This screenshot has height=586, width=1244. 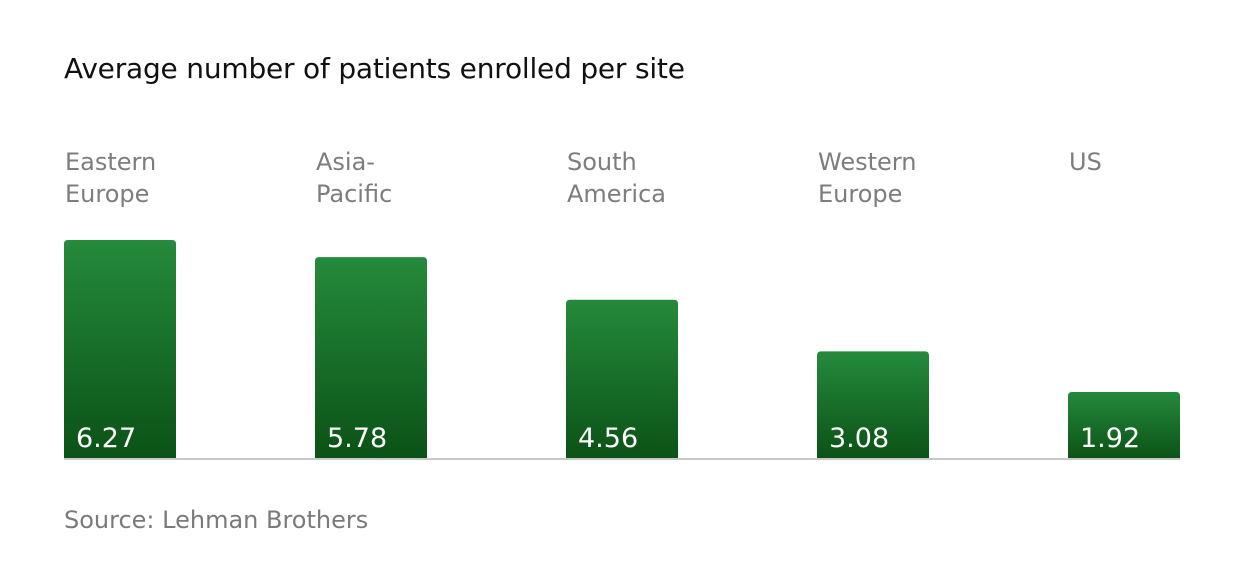 I want to click on category-label-line: US, so click(x=1085, y=162).